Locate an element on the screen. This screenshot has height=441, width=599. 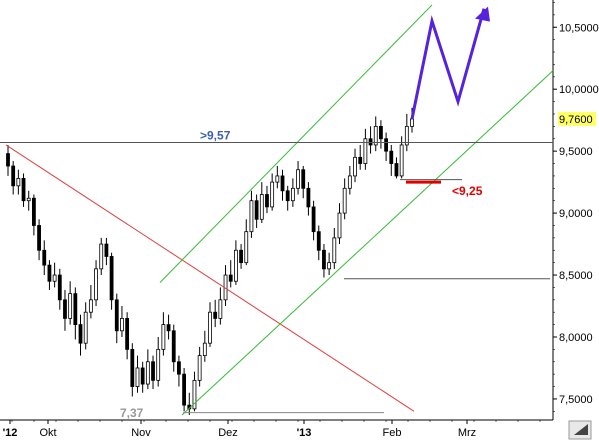
resize-corner-glyph is located at coordinates (581, 429).